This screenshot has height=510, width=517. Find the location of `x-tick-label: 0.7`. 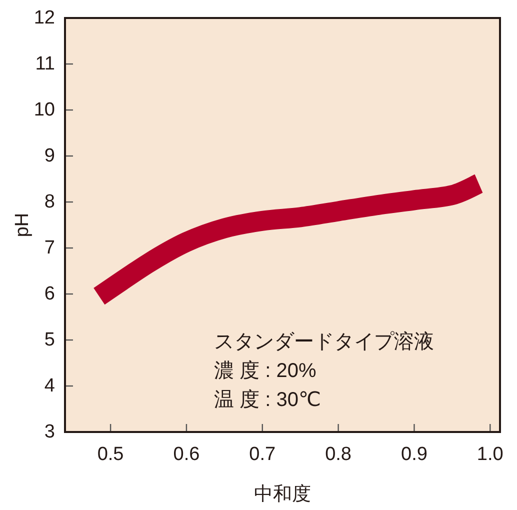

x-tick-label: 0.7 is located at coordinates (262, 454).